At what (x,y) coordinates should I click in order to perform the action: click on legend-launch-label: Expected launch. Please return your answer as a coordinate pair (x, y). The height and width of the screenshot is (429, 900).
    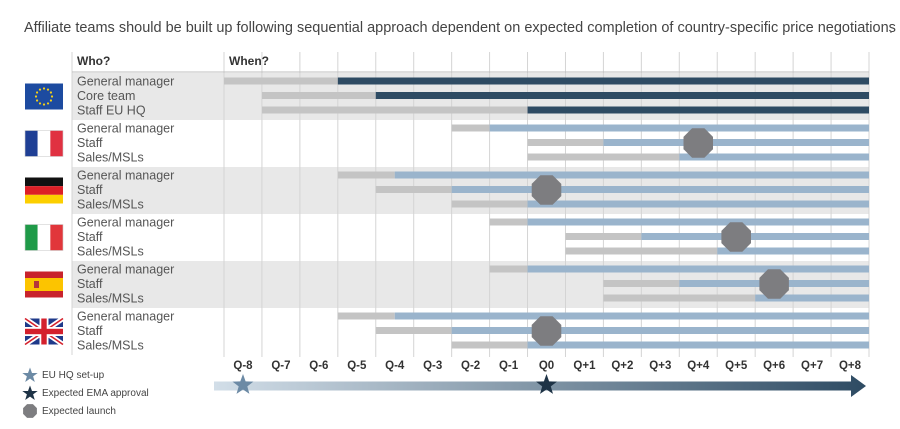
    Looking at the image, I should click on (79, 411).